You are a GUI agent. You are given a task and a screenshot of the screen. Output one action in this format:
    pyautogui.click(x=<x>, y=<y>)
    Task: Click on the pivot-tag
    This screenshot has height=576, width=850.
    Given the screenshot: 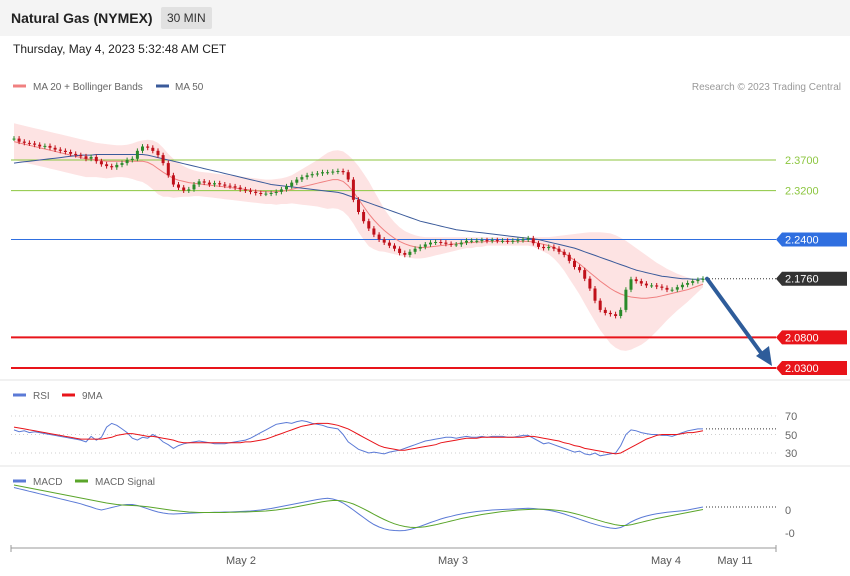 What is the action you would take?
    pyautogui.click(x=811, y=239)
    